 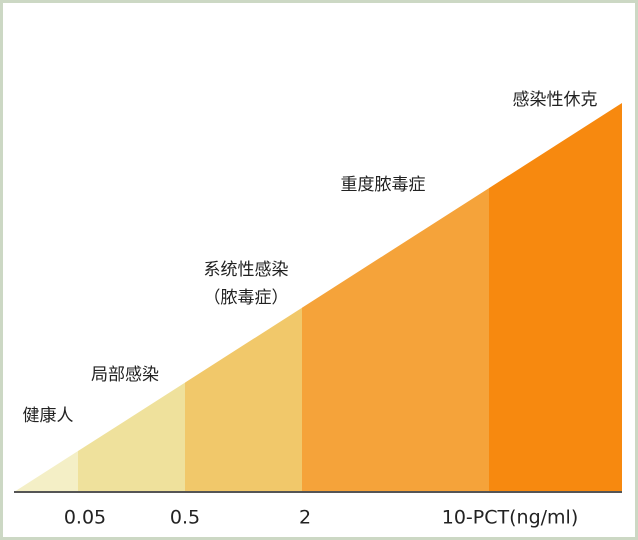 What do you see at coordinates (246, 270) in the screenshot?
I see `segment-label: 系统性感染` at bounding box center [246, 270].